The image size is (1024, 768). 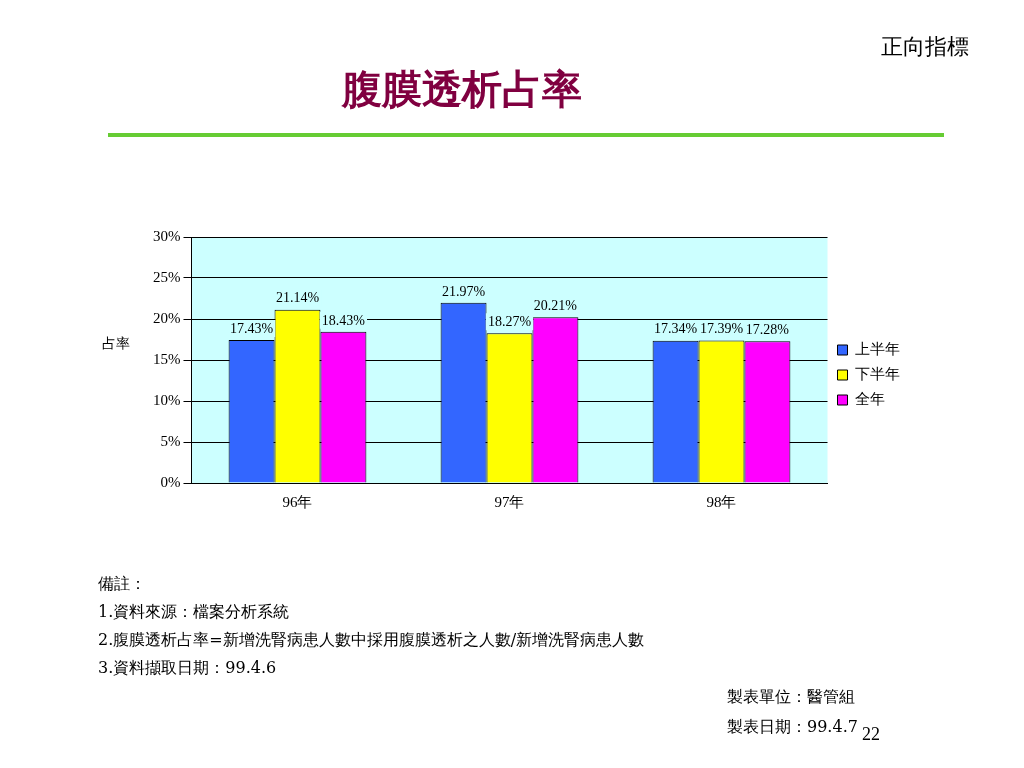 What do you see at coordinates (877, 373) in the screenshot?
I see `legend-label: 下半年` at bounding box center [877, 373].